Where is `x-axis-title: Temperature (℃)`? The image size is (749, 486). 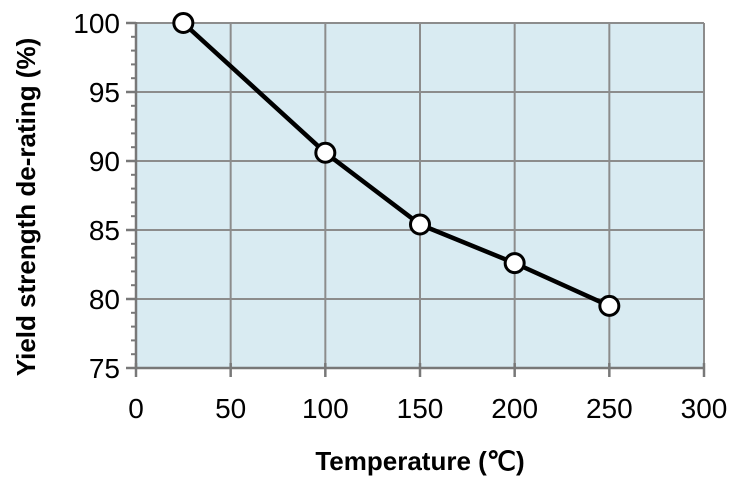
x-axis-title: Temperature (℃) is located at coordinates (420, 461).